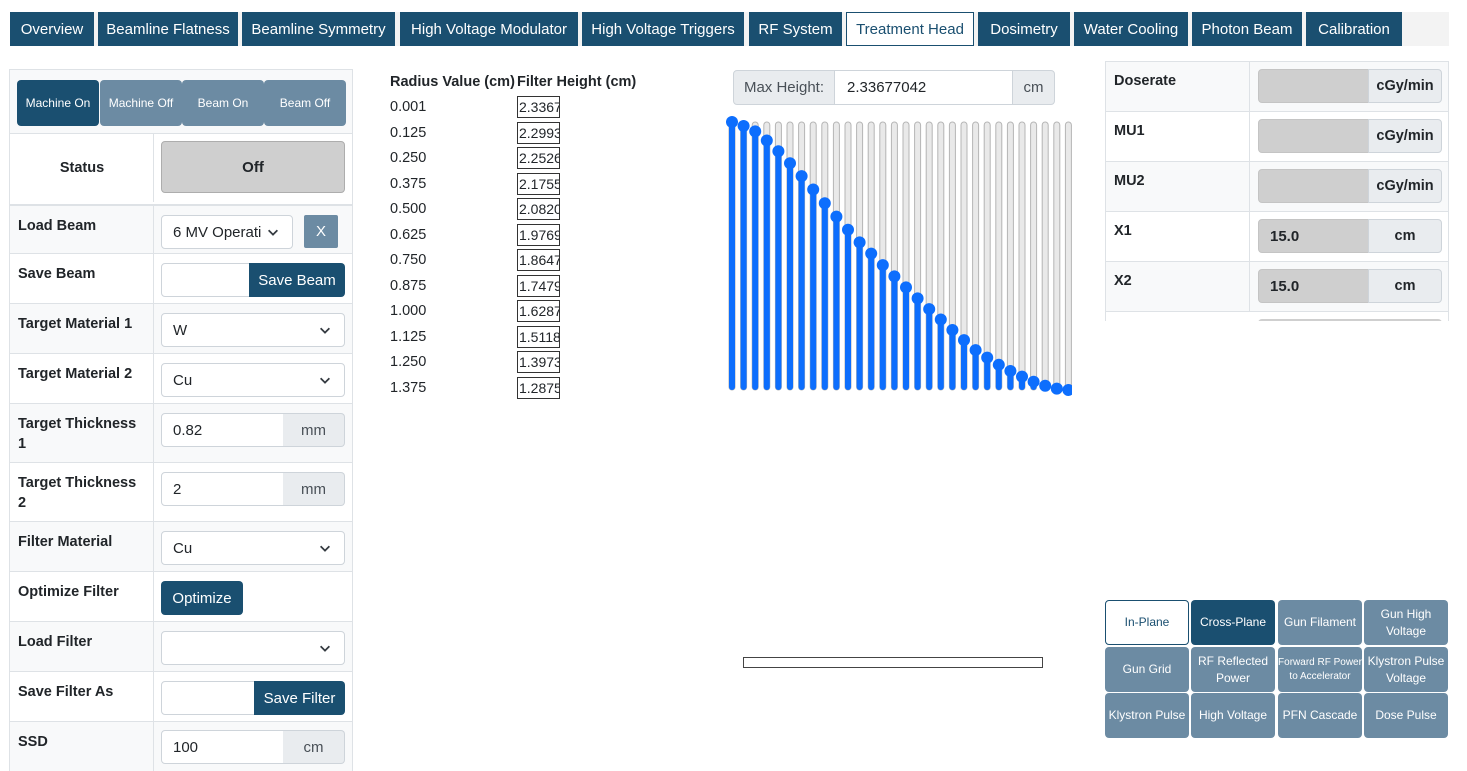  What do you see at coordinates (1406, 622) in the screenshot?
I see `plot-button-gun-high-voltage: Gun High Voltage` at bounding box center [1406, 622].